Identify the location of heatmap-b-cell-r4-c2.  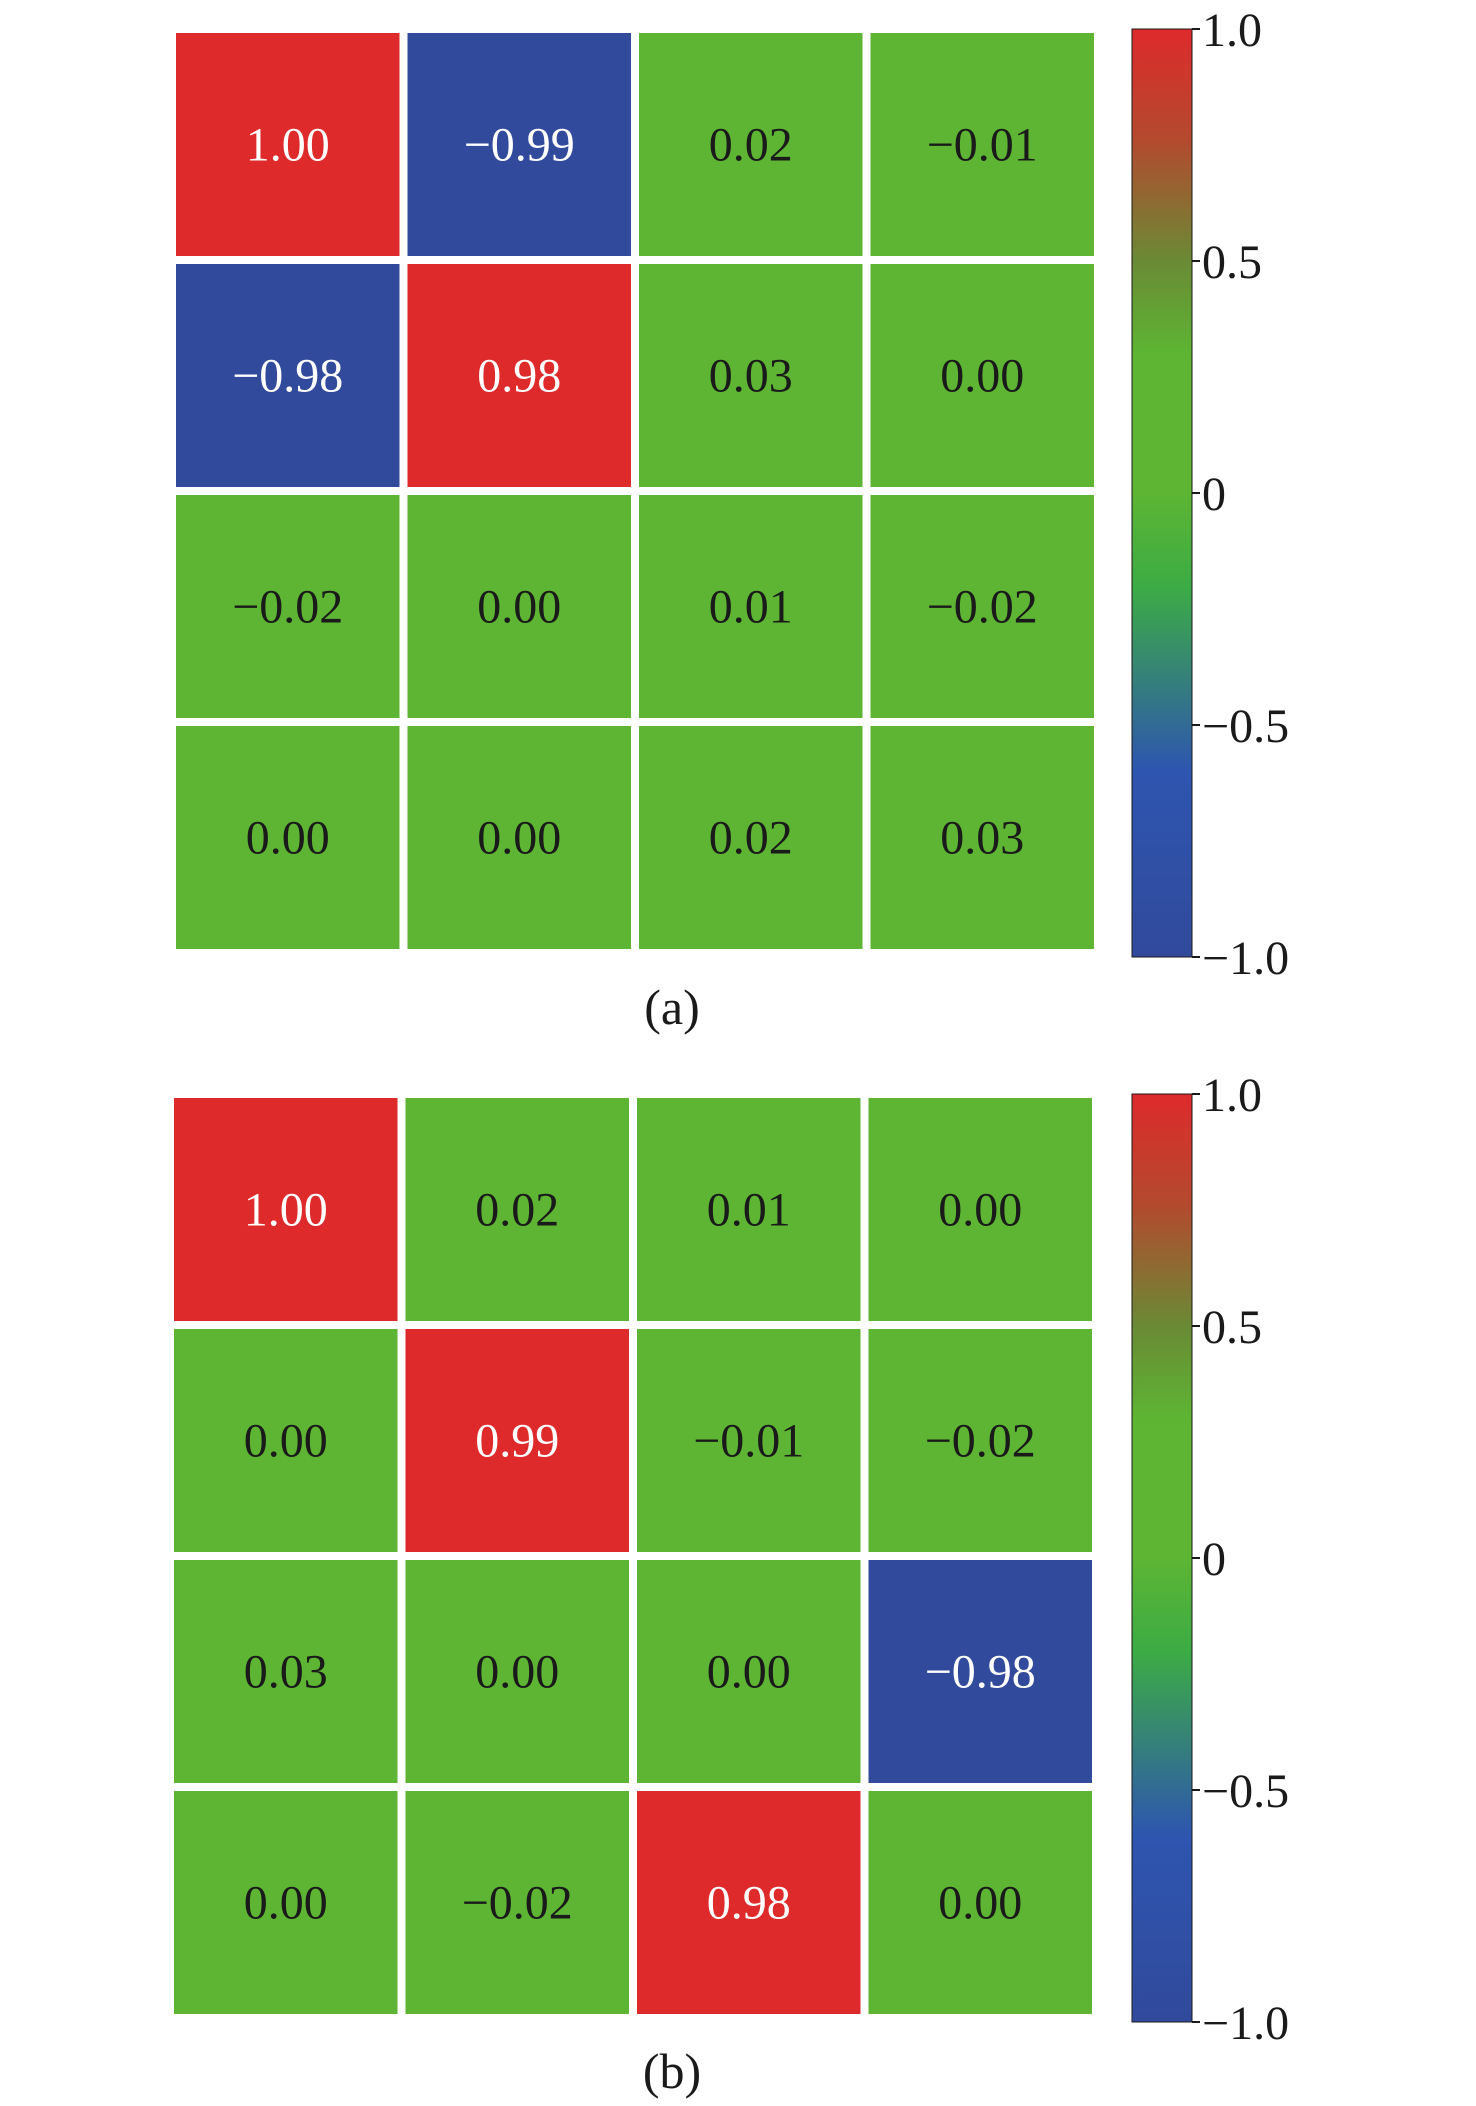
(517, 1902).